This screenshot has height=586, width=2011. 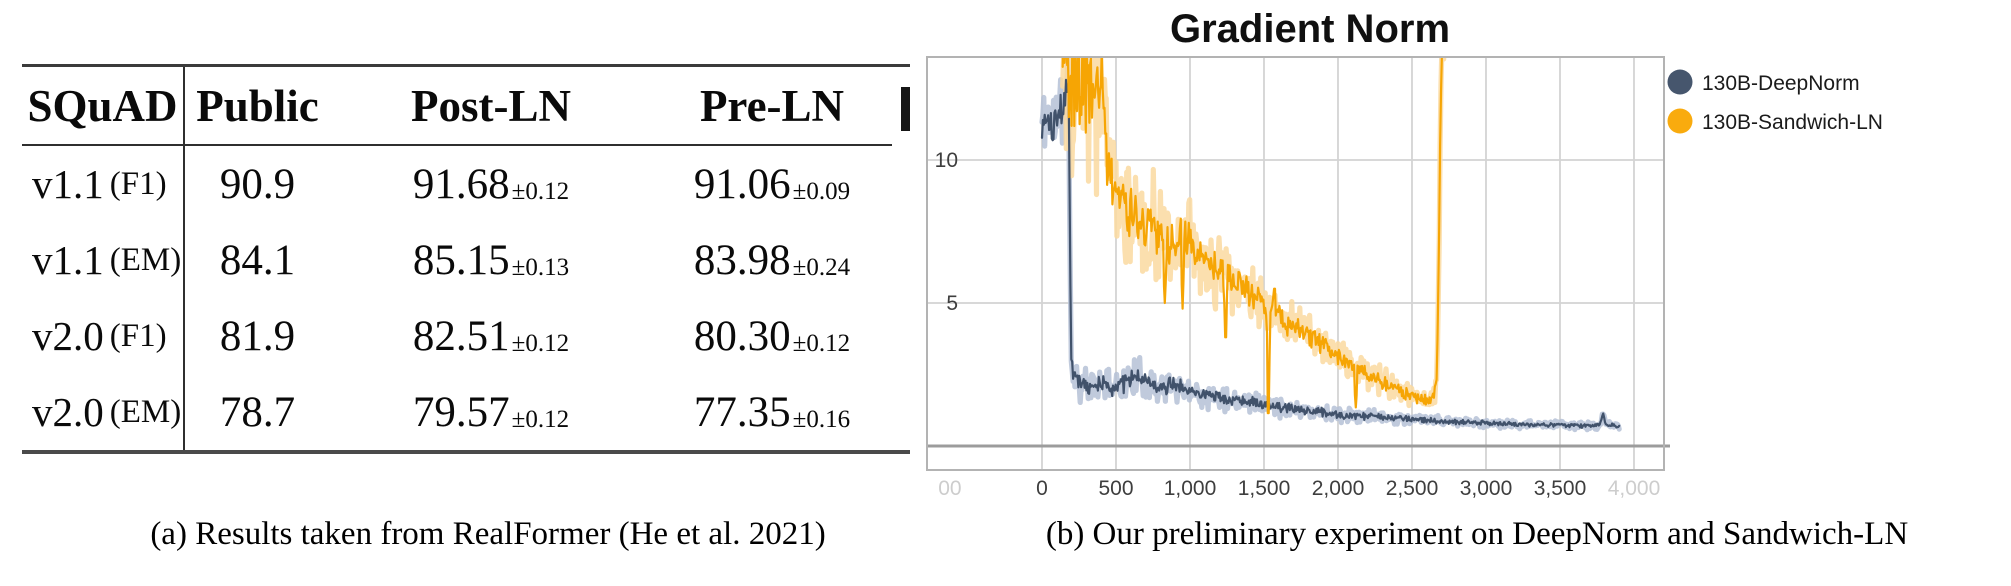 What do you see at coordinates (491, 184) in the screenshot?
I see `cell-post-ln: 91.68 ±0.12` at bounding box center [491, 184].